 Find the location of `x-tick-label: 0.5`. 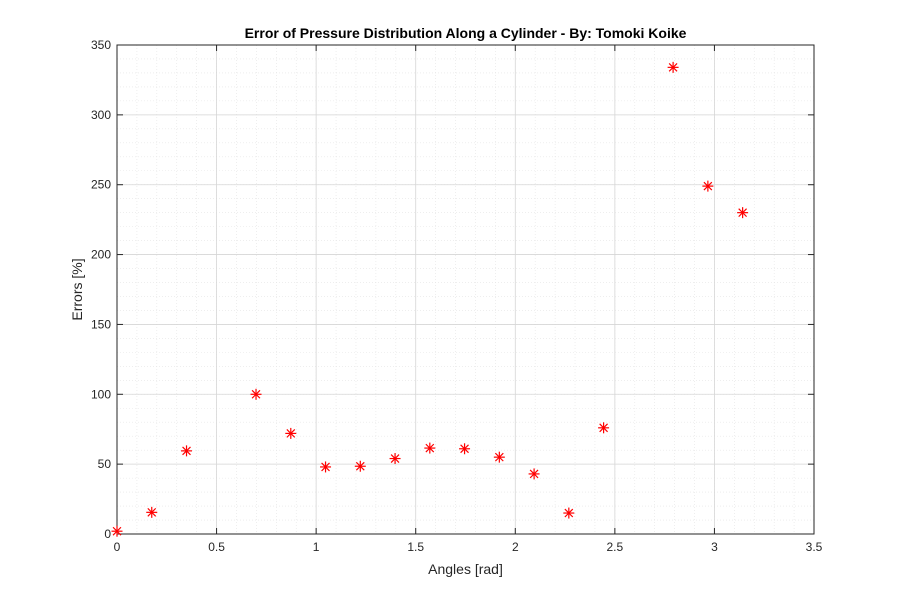

x-tick-label: 0.5 is located at coordinates (216, 547).